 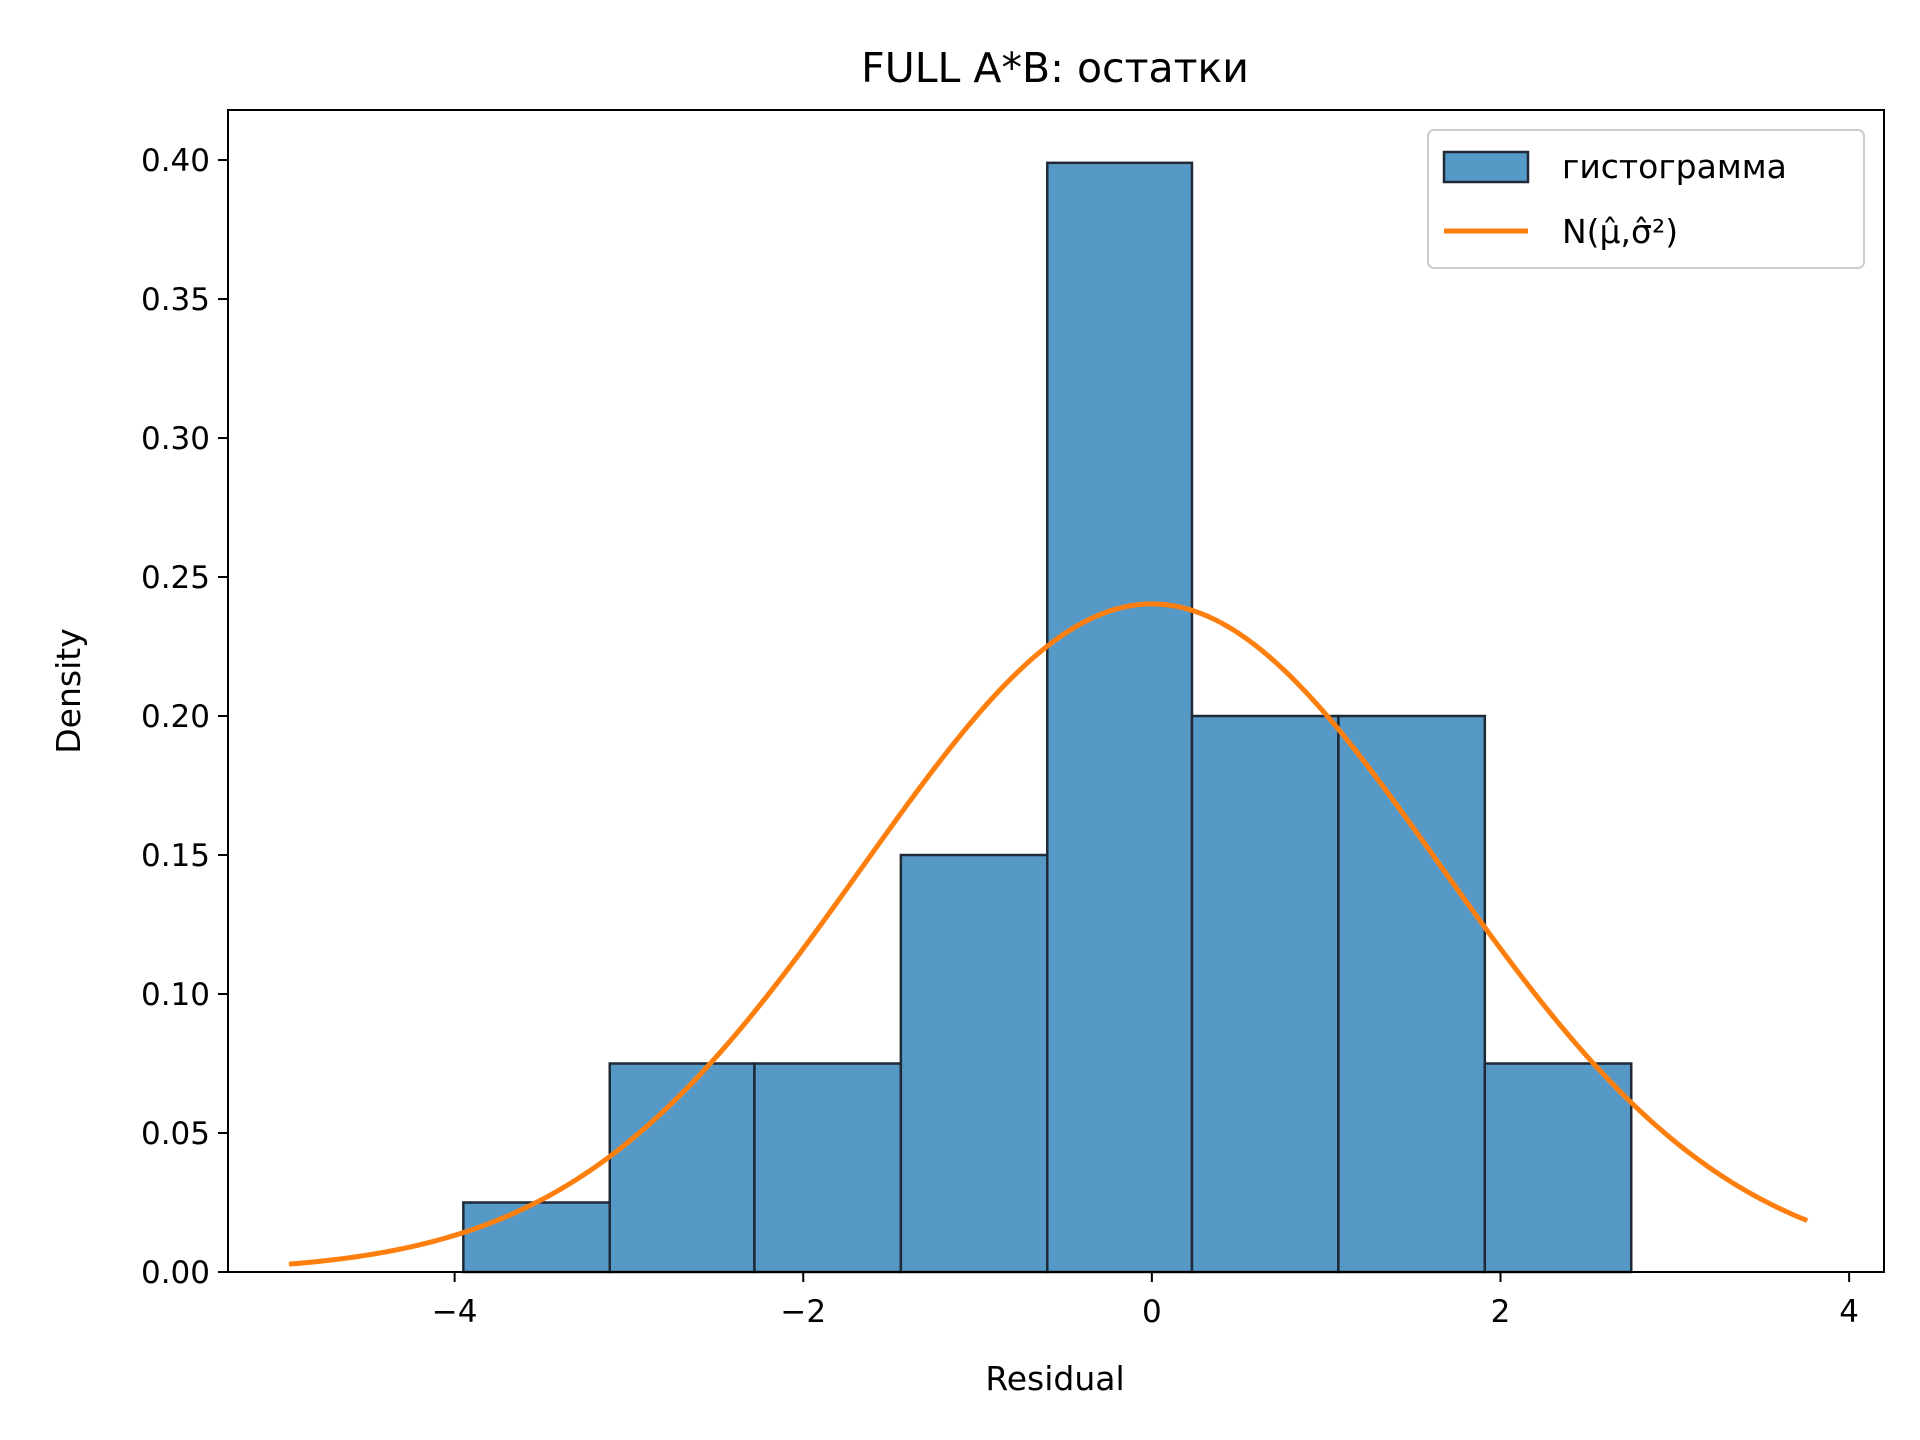 I want to click on y-tick-label: 0.20, so click(x=175, y=717).